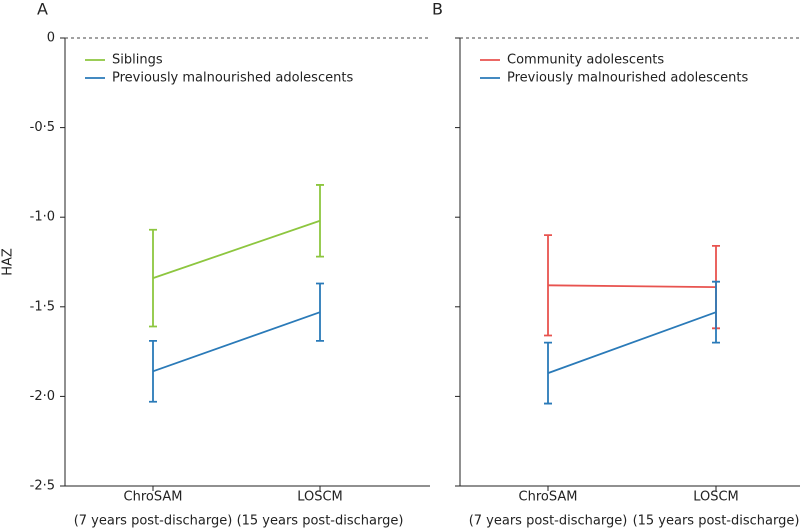 This screenshot has width=800, height=530. Describe the element at coordinates (42, 127) in the screenshot. I see `y-tick-label: -0·5` at that location.